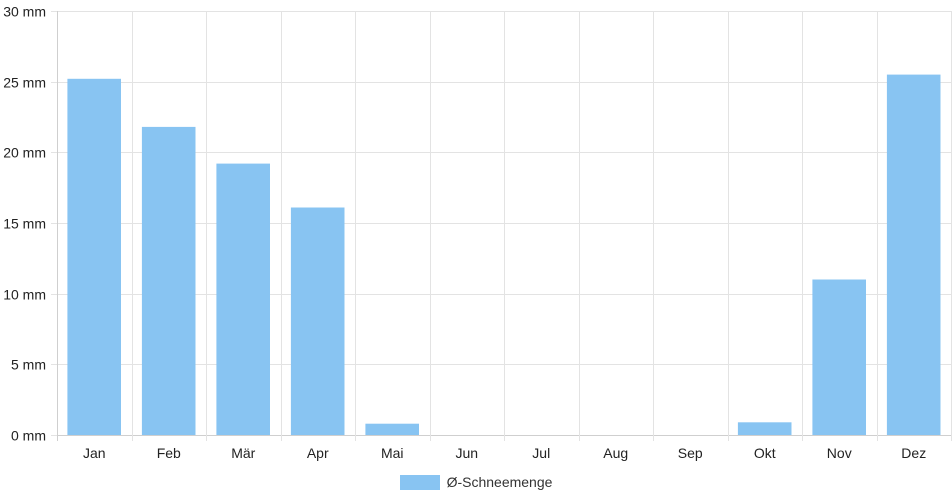 The width and height of the screenshot is (952, 500). Describe the element at coordinates (392, 429) in the screenshot. I see `bar-mai` at that location.